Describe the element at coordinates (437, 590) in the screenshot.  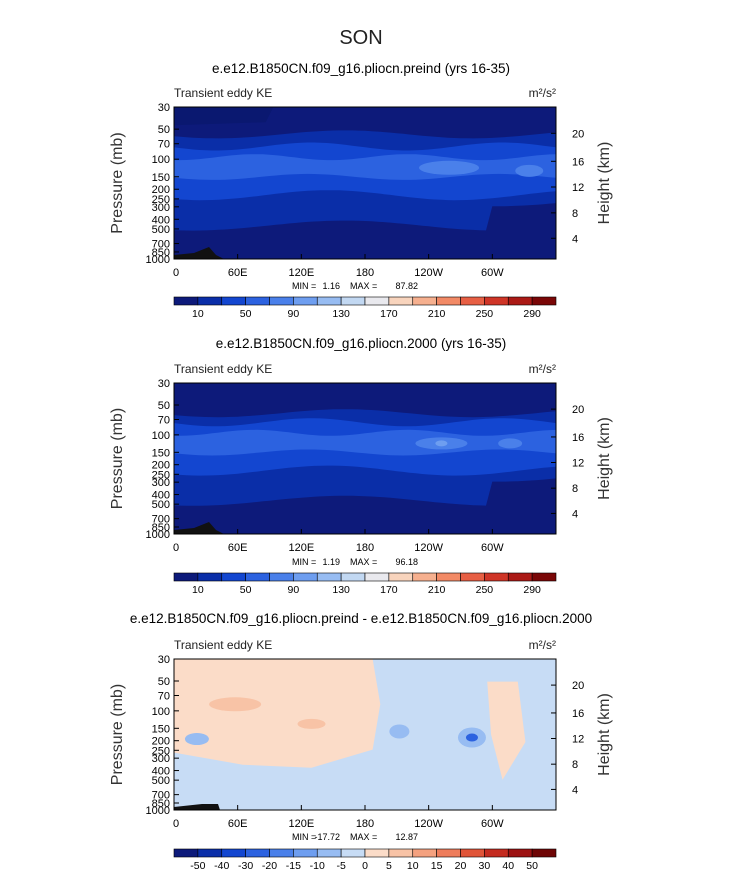
I see `colorbar-label: 210` at that location.